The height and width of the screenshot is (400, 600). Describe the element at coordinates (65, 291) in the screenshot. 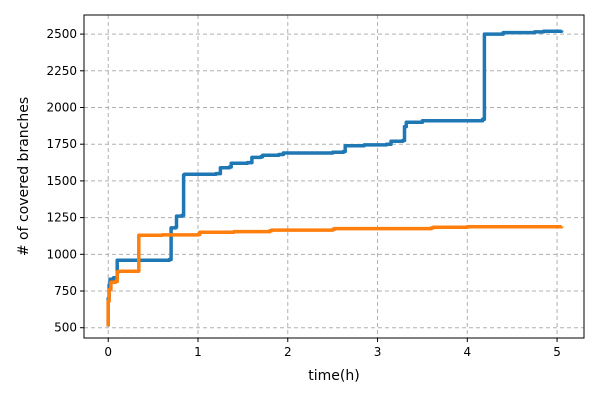

I see `y-tick-label: 750` at that location.